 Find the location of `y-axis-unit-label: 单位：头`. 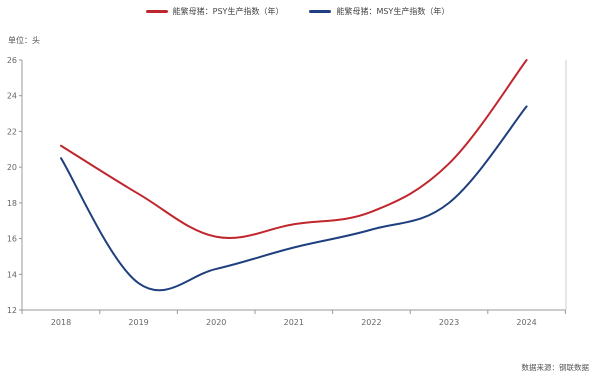

y-axis-unit-label: 单位：头 is located at coordinates (24, 40).